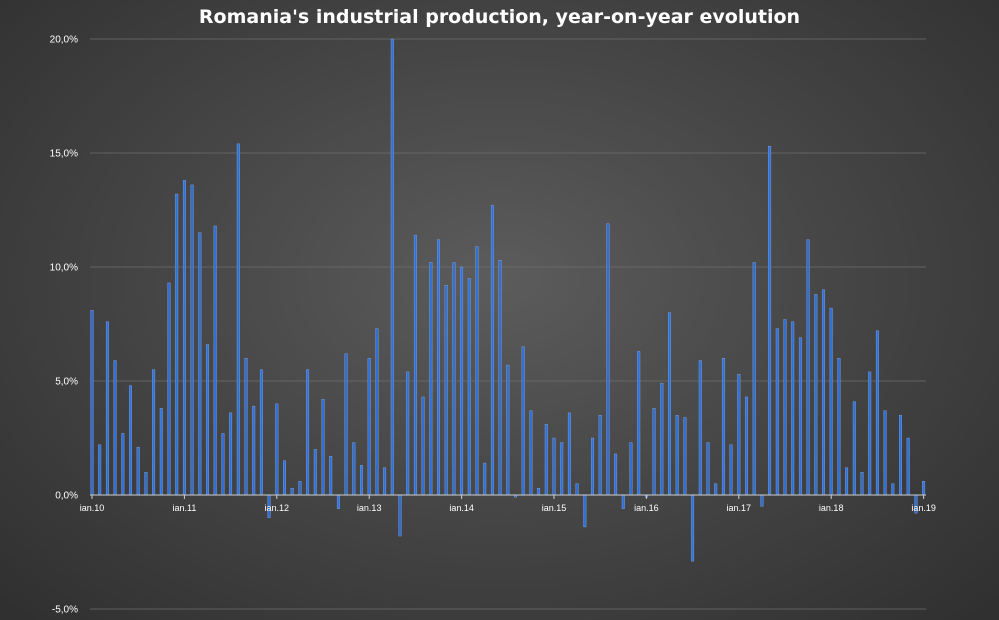 This screenshot has width=999, height=620. What do you see at coordinates (369, 508) in the screenshot?
I see `x-tick-label: ian.13` at bounding box center [369, 508].